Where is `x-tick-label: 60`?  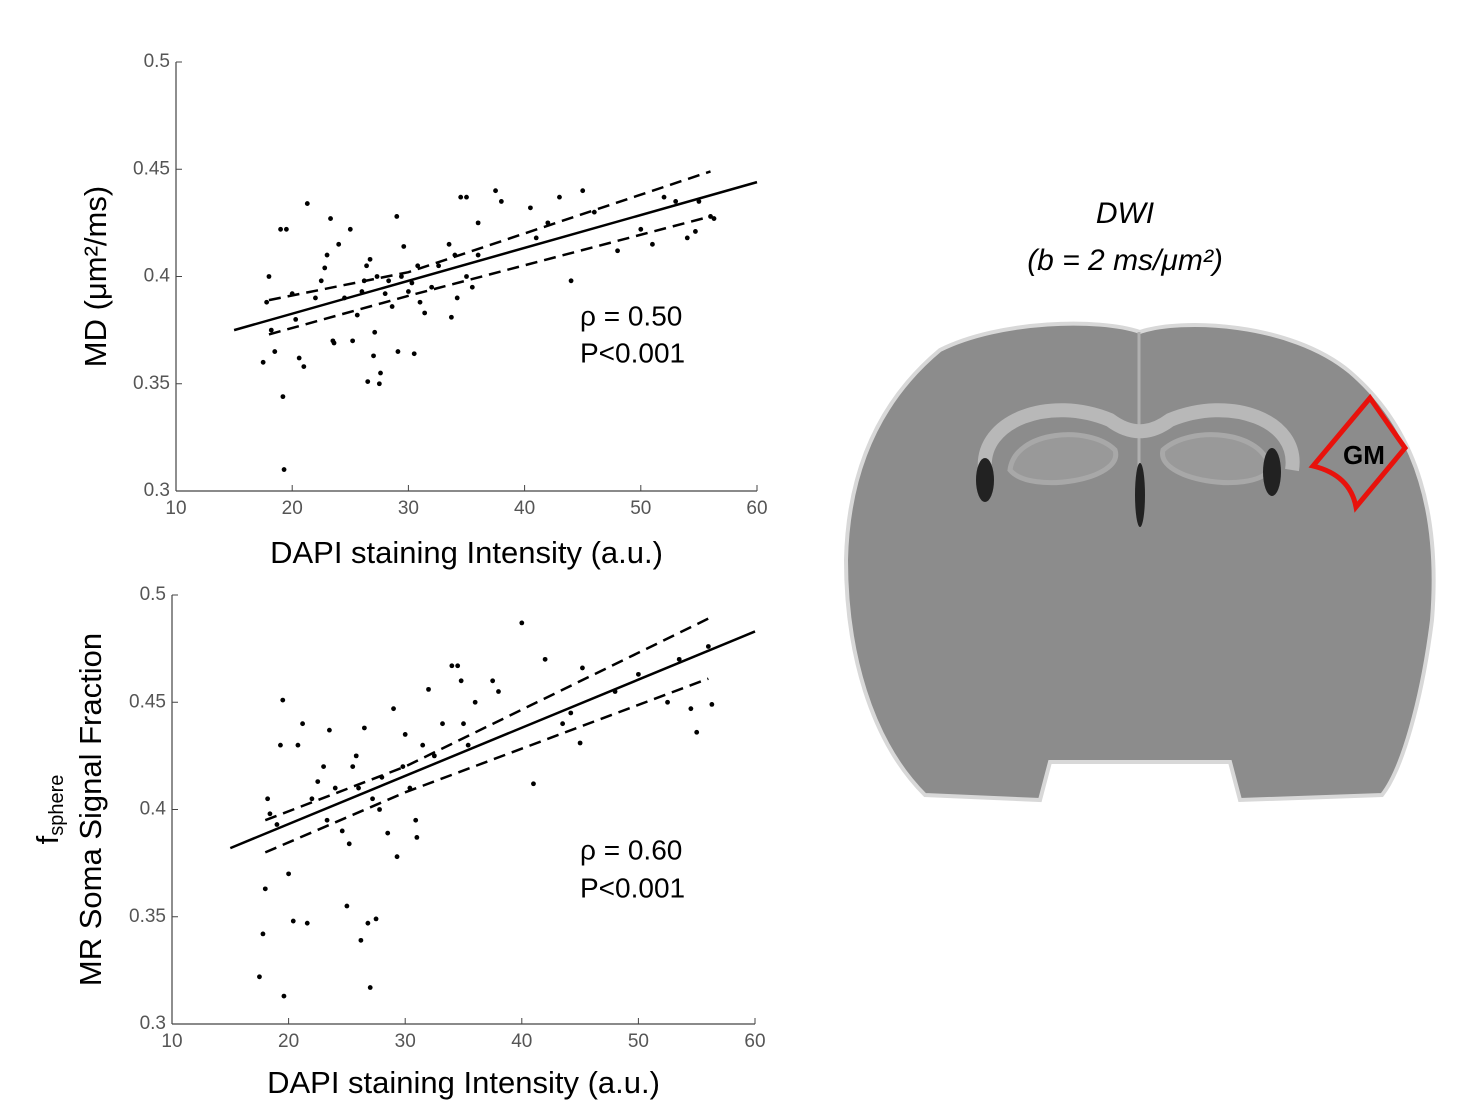 x-tick-label: 60 is located at coordinates (756, 508).